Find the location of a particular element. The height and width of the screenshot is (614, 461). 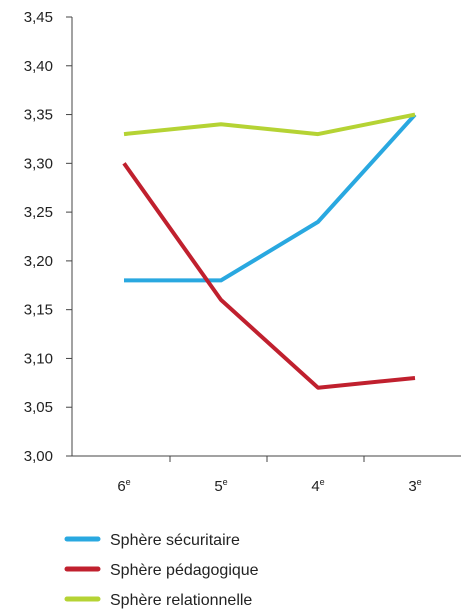

series-line is located at coordinates (269, 124).